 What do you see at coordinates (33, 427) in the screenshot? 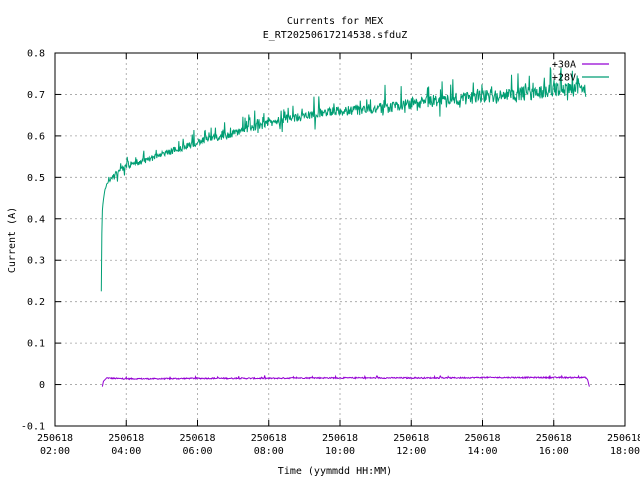
I see `y-tick-label: -0.1` at bounding box center [33, 427].